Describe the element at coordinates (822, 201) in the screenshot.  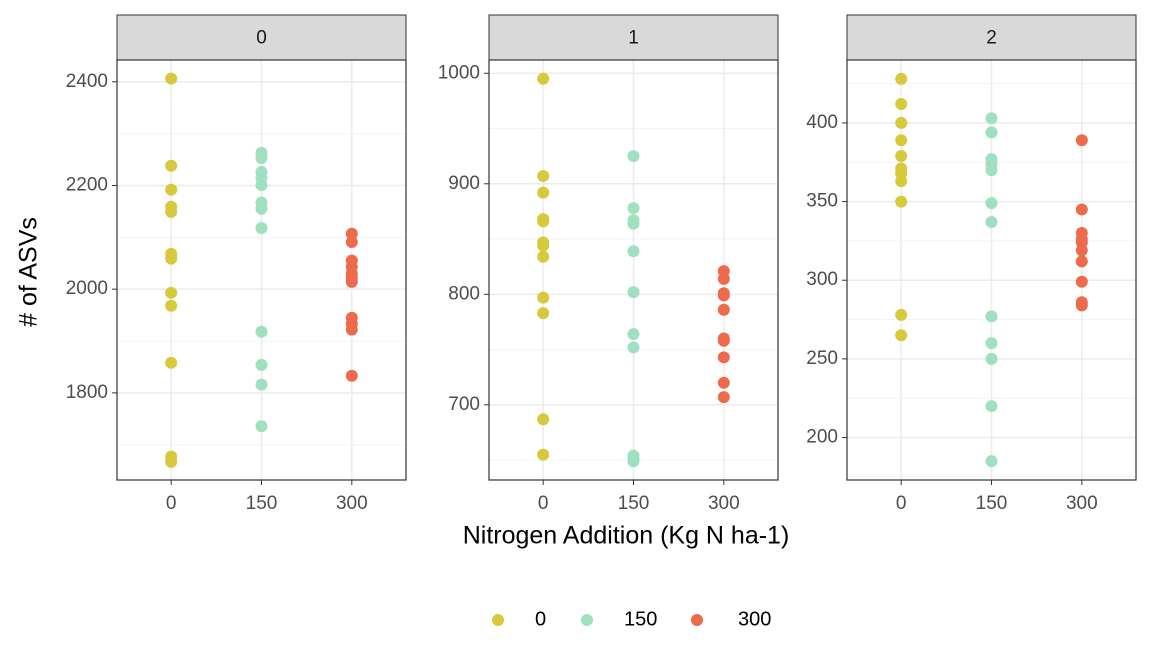
I see `y-tick-label: 350` at that location.